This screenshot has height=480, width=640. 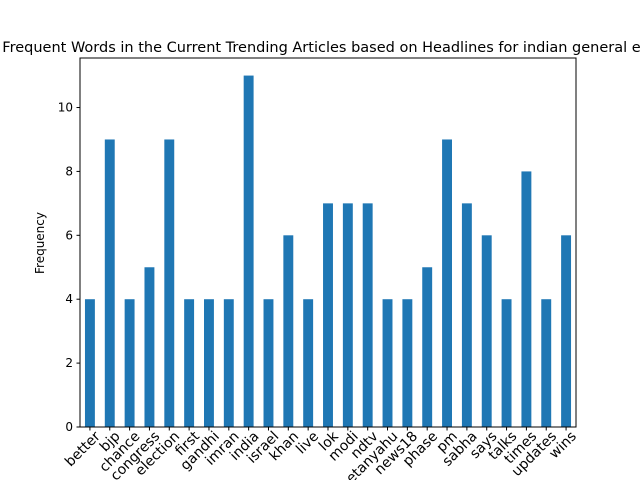 I want to click on bar-netanyahu, so click(x=387, y=363).